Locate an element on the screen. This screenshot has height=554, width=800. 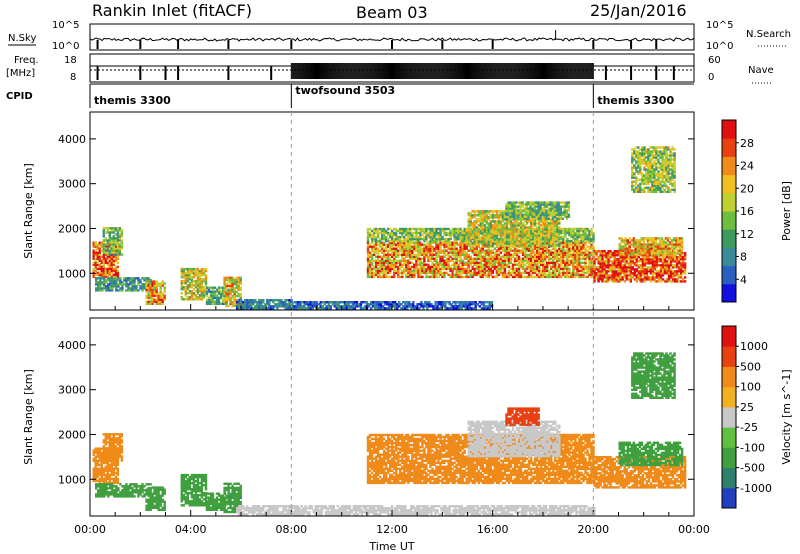
nsky-label: N.Sky is located at coordinates (22, 38).